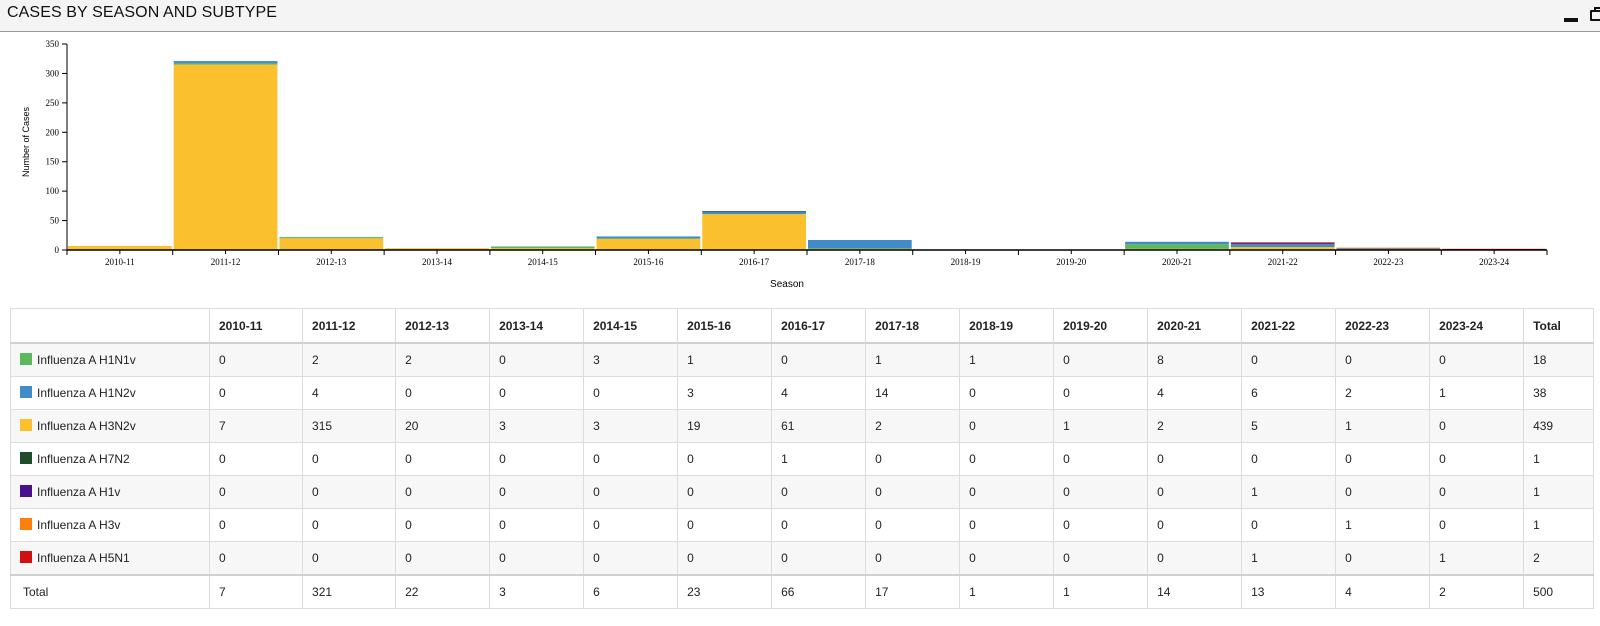 Image resolution: width=1600 pixels, height=626 pixels. What do you see at coordinates (110, 326) in the screenshot?
I see `table-corner-cell` at bounding box center [110, 326].